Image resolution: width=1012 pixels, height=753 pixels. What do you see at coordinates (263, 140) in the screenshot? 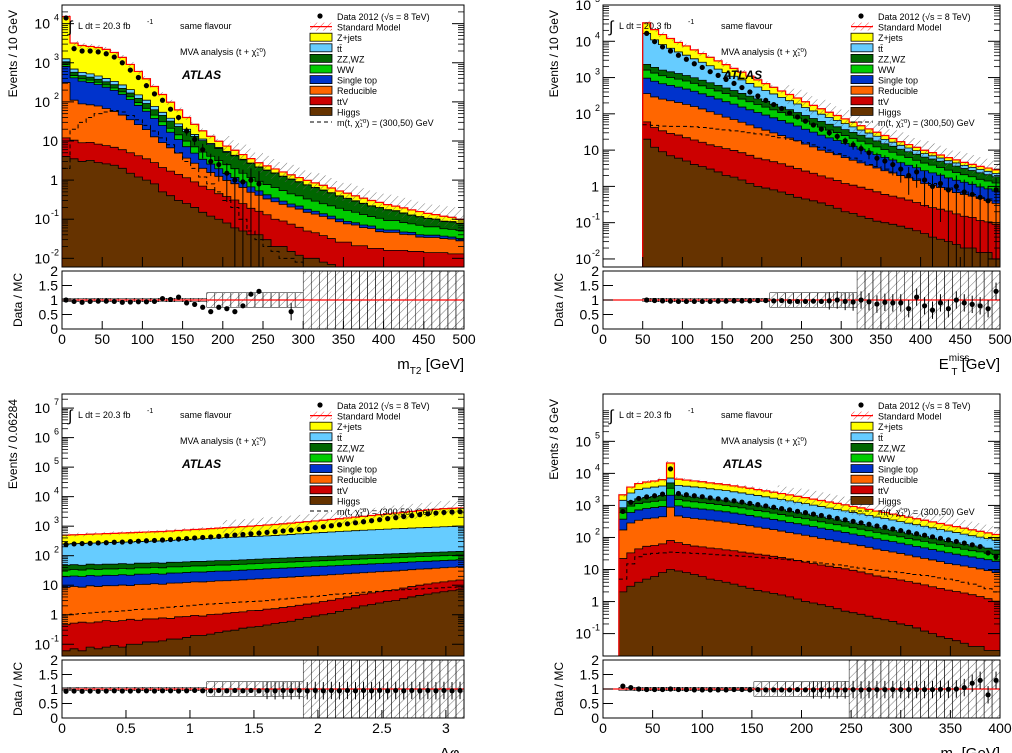
I see `main-plot-area` at bounding box center [263, 140].